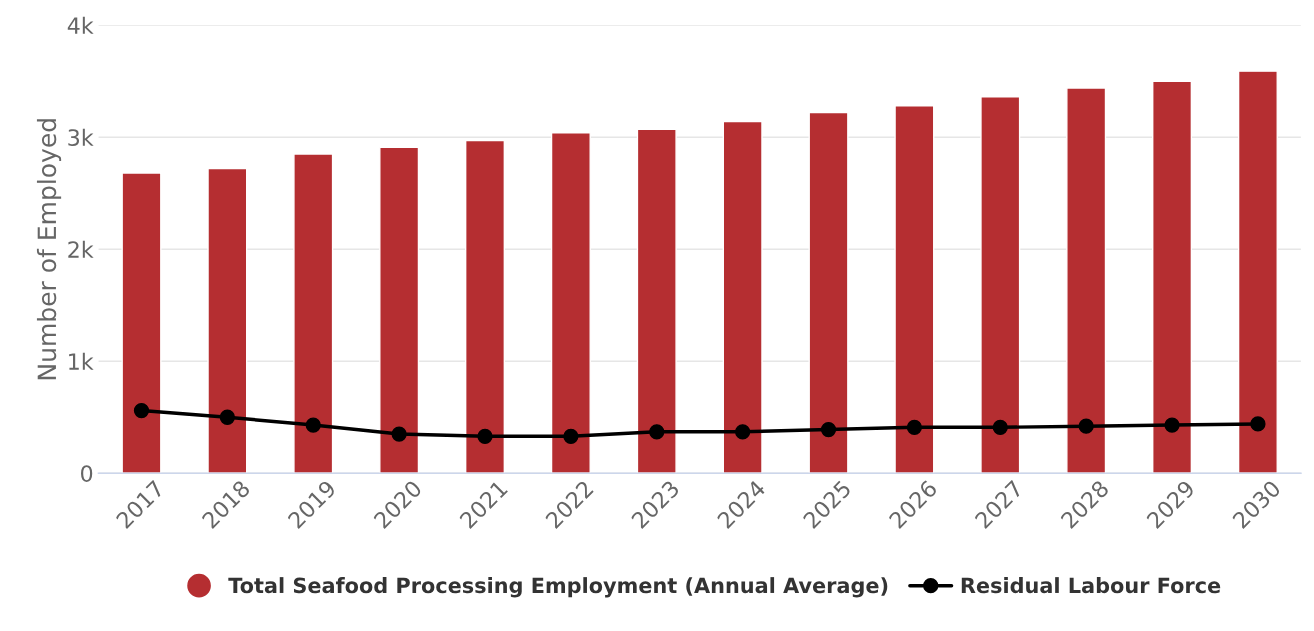  Describe the element at coordinates (87, 474) in the screenshot. I see `y-tick-label: 0` at that location.